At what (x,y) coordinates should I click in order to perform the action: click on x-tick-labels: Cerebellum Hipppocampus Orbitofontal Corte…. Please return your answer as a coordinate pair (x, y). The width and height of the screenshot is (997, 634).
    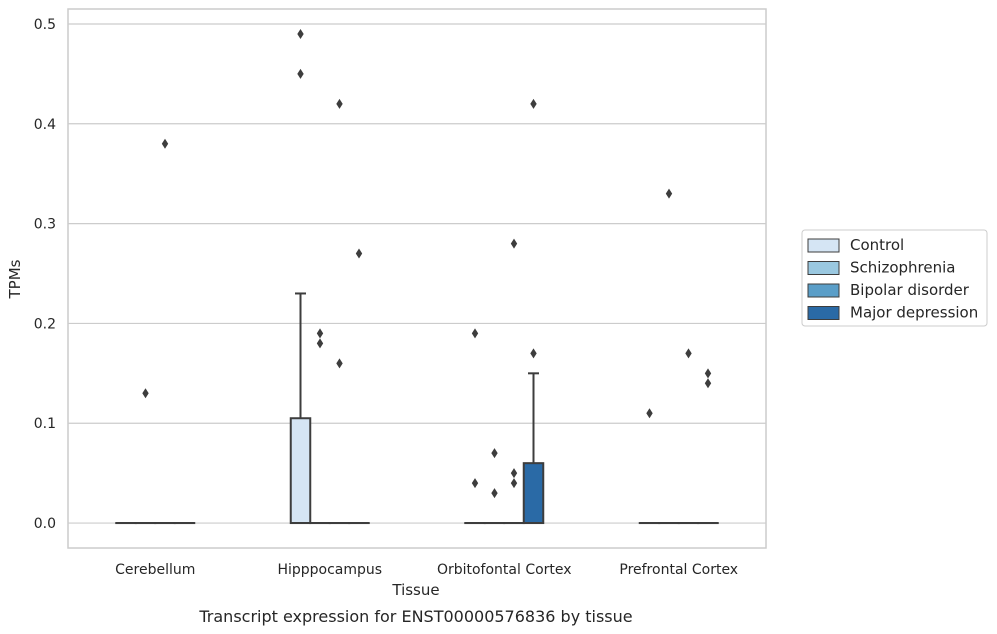
    Looking at the image, I should click on (426, 570).